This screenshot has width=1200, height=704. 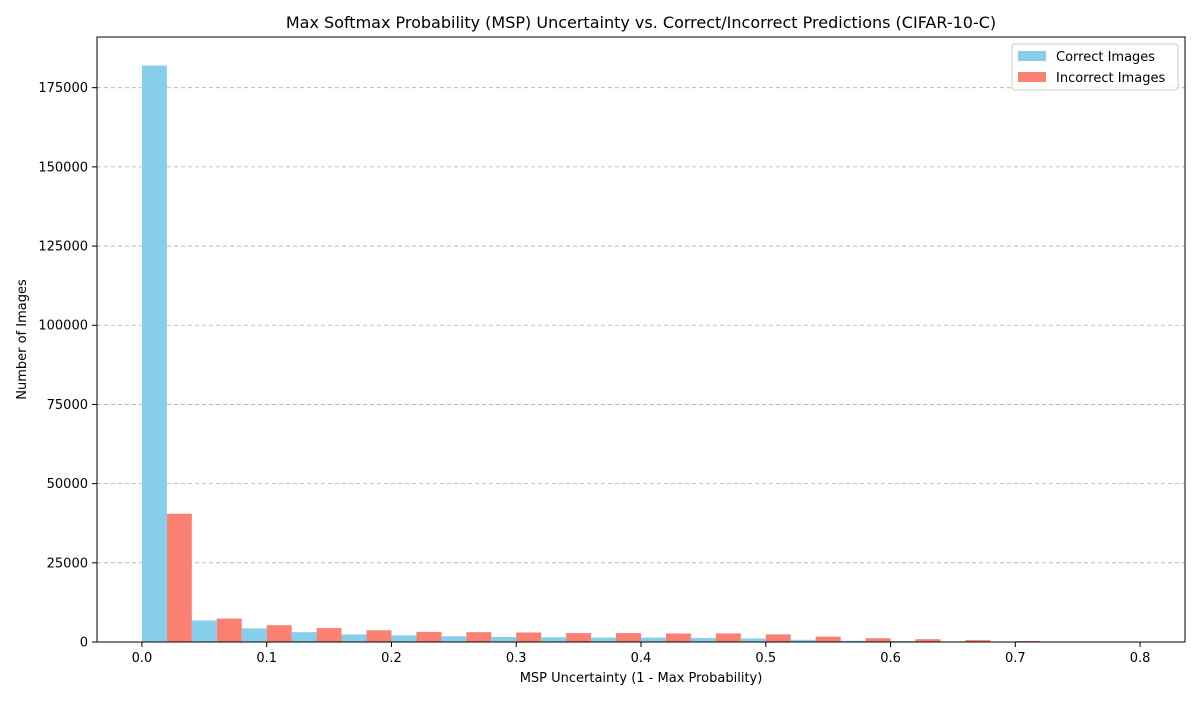 I want to click on legend-swatch-correct, so click(x=1032, y=56).